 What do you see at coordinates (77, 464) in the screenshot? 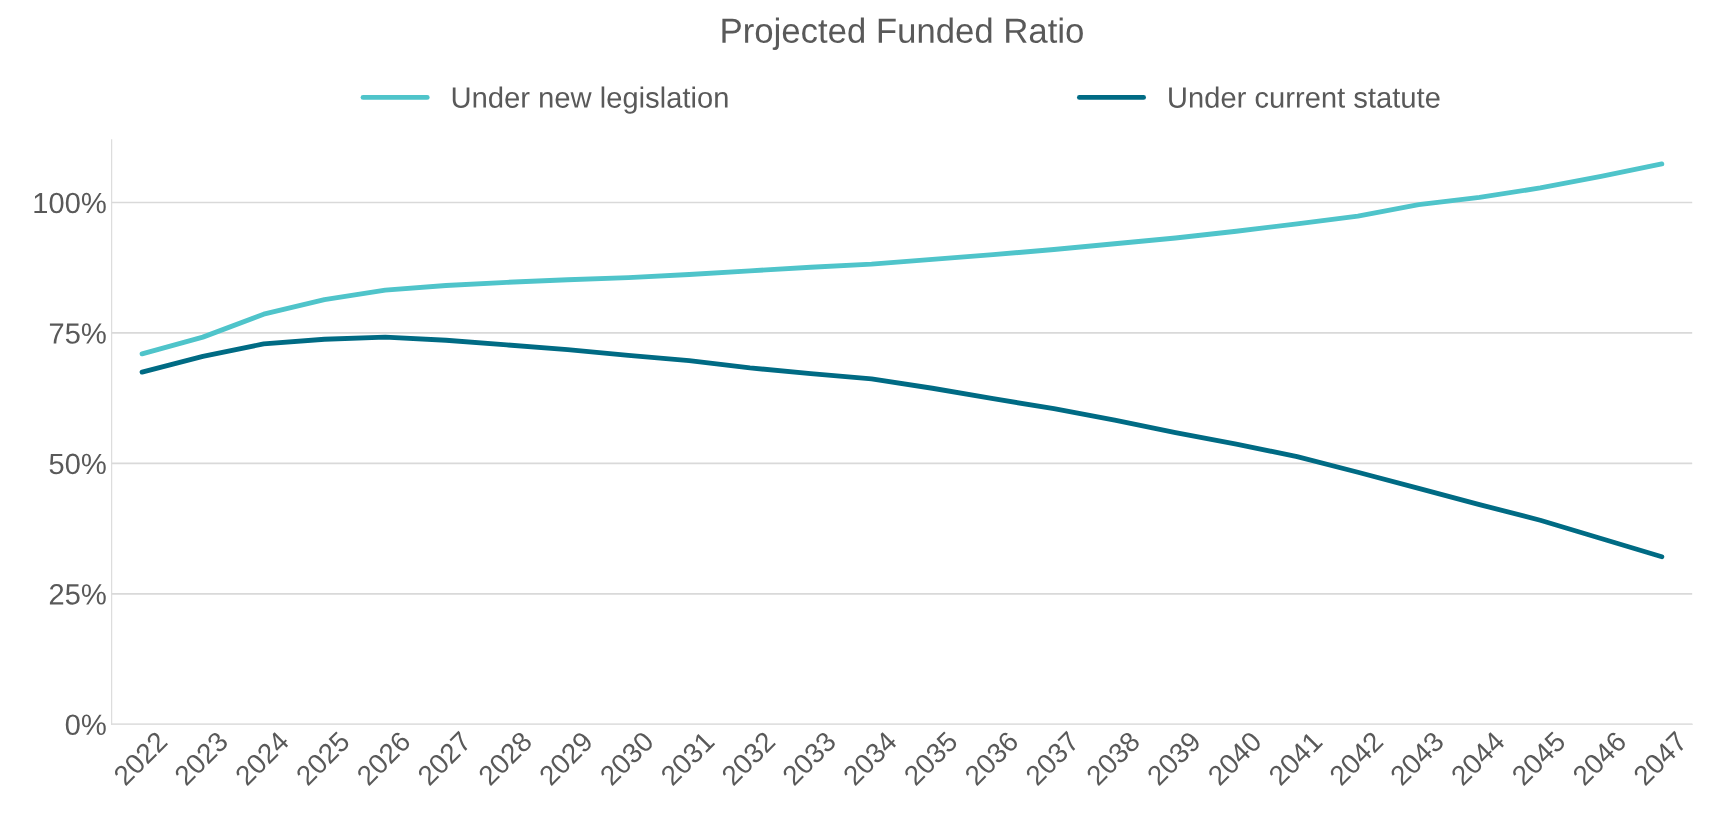
I see `y-tick-label: 50%` at bounding box center [77, 464].